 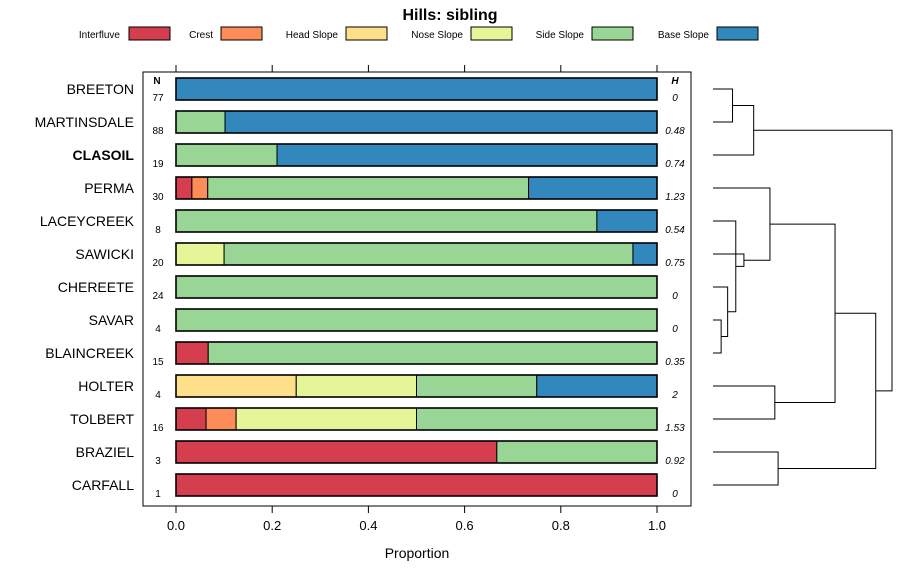 What do you see at coordinates (272, 525) in the screenshot?
I see `x-tick-label-1: 0.2` at bounding box center [272, 525].